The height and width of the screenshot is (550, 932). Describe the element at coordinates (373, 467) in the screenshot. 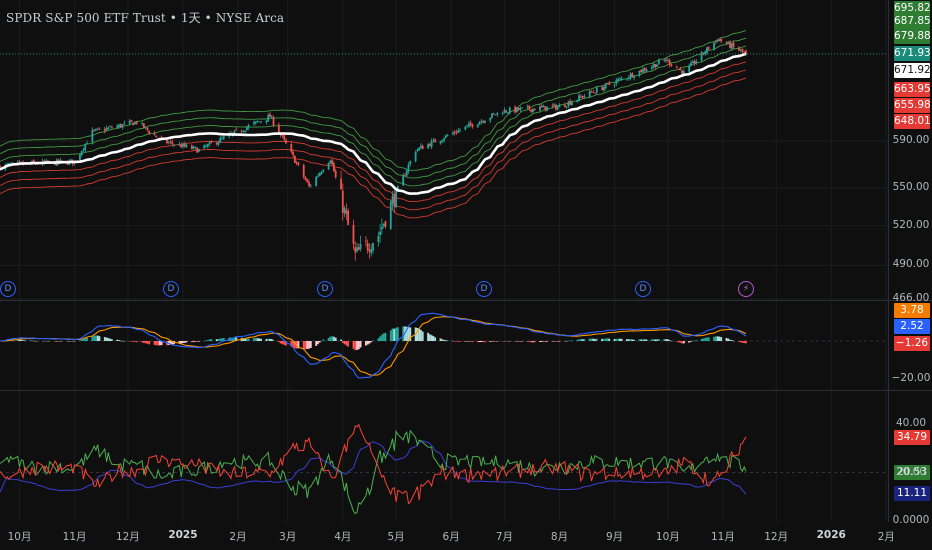

I see `adx-line` at that location.